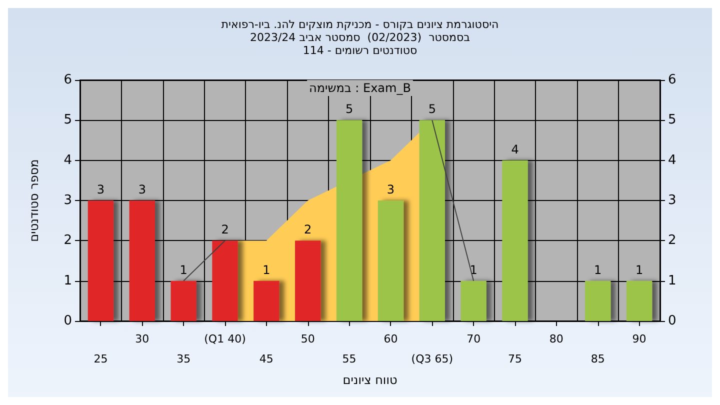 The width and height of the screenshot is (720, 405). I want to click on y2-tick-label: 0, so click(672, 321).